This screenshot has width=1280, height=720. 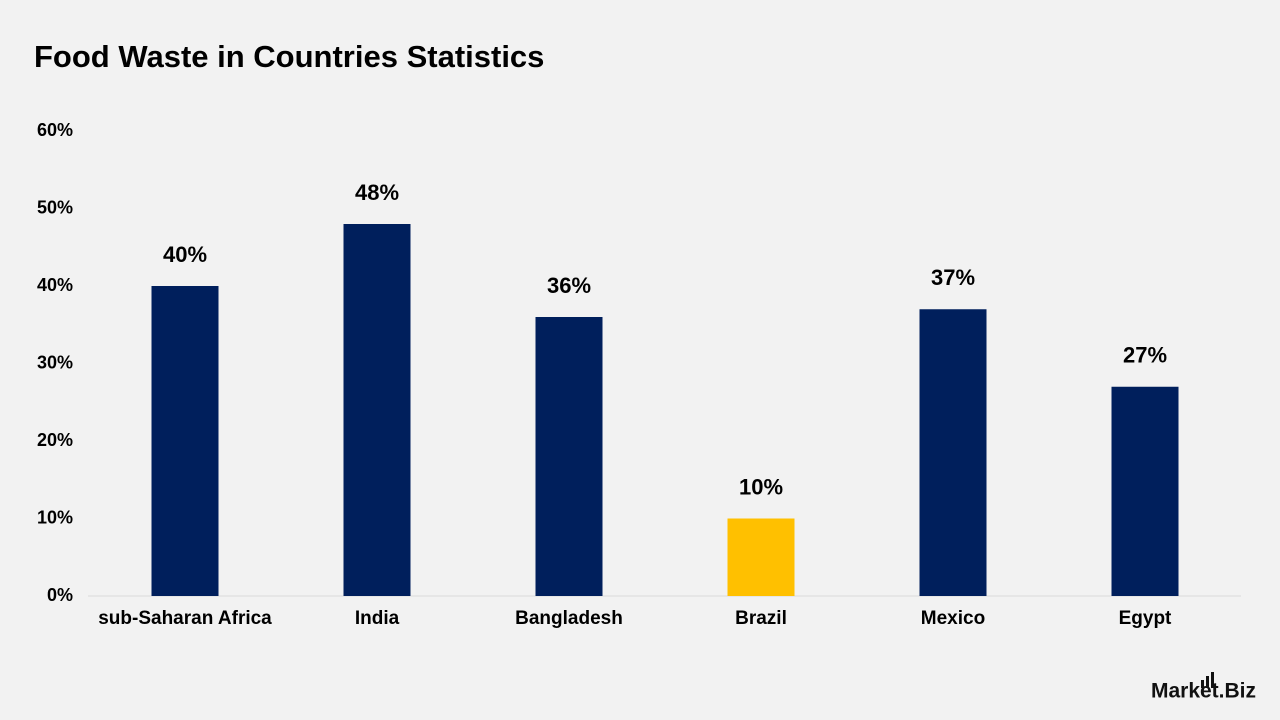 I want to click on brand-name: Market.Biz, so click(x=1203, y=691).